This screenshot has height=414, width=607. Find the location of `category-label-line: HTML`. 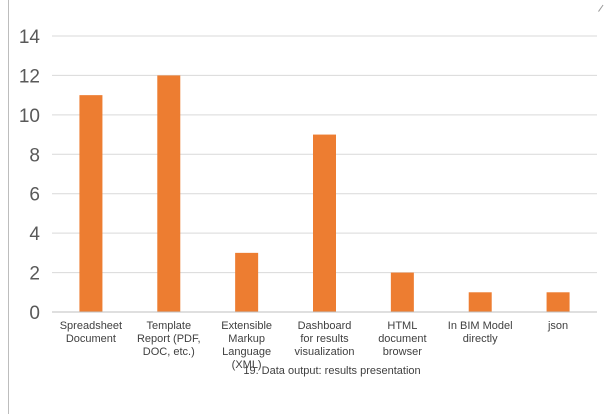

category-label-line: HTML is located at coordinates (402, 326).